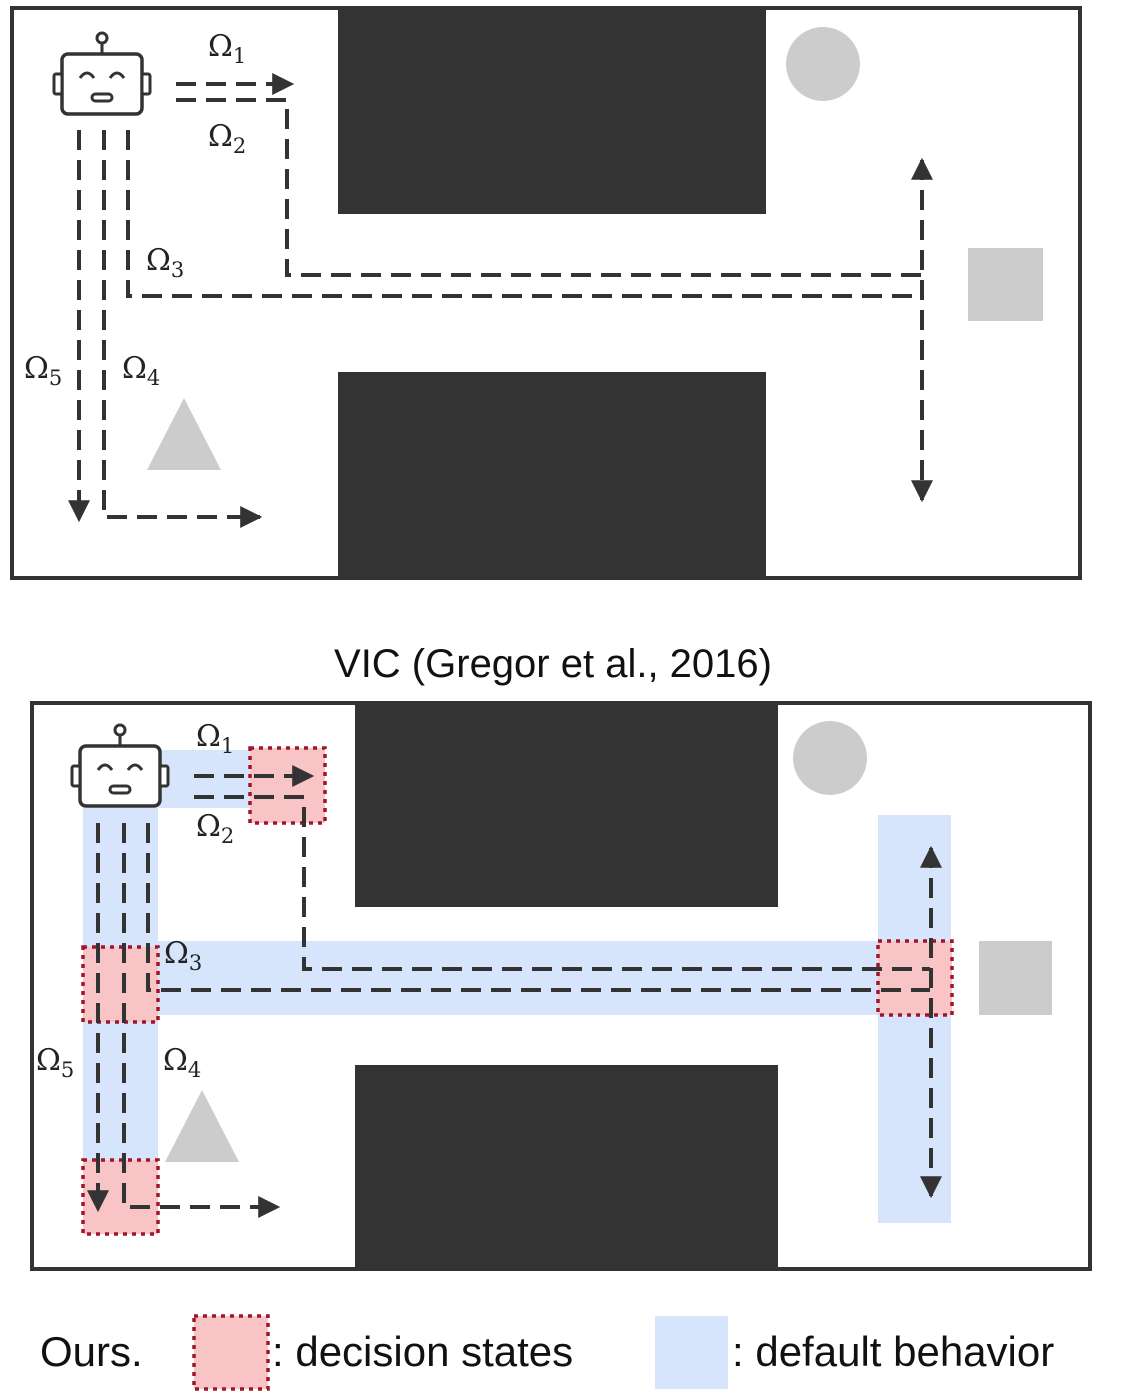 The width and height of the screenshot is (1124, 1398). I want to click on legend-ours-label: Ours., so click(91, 1351).